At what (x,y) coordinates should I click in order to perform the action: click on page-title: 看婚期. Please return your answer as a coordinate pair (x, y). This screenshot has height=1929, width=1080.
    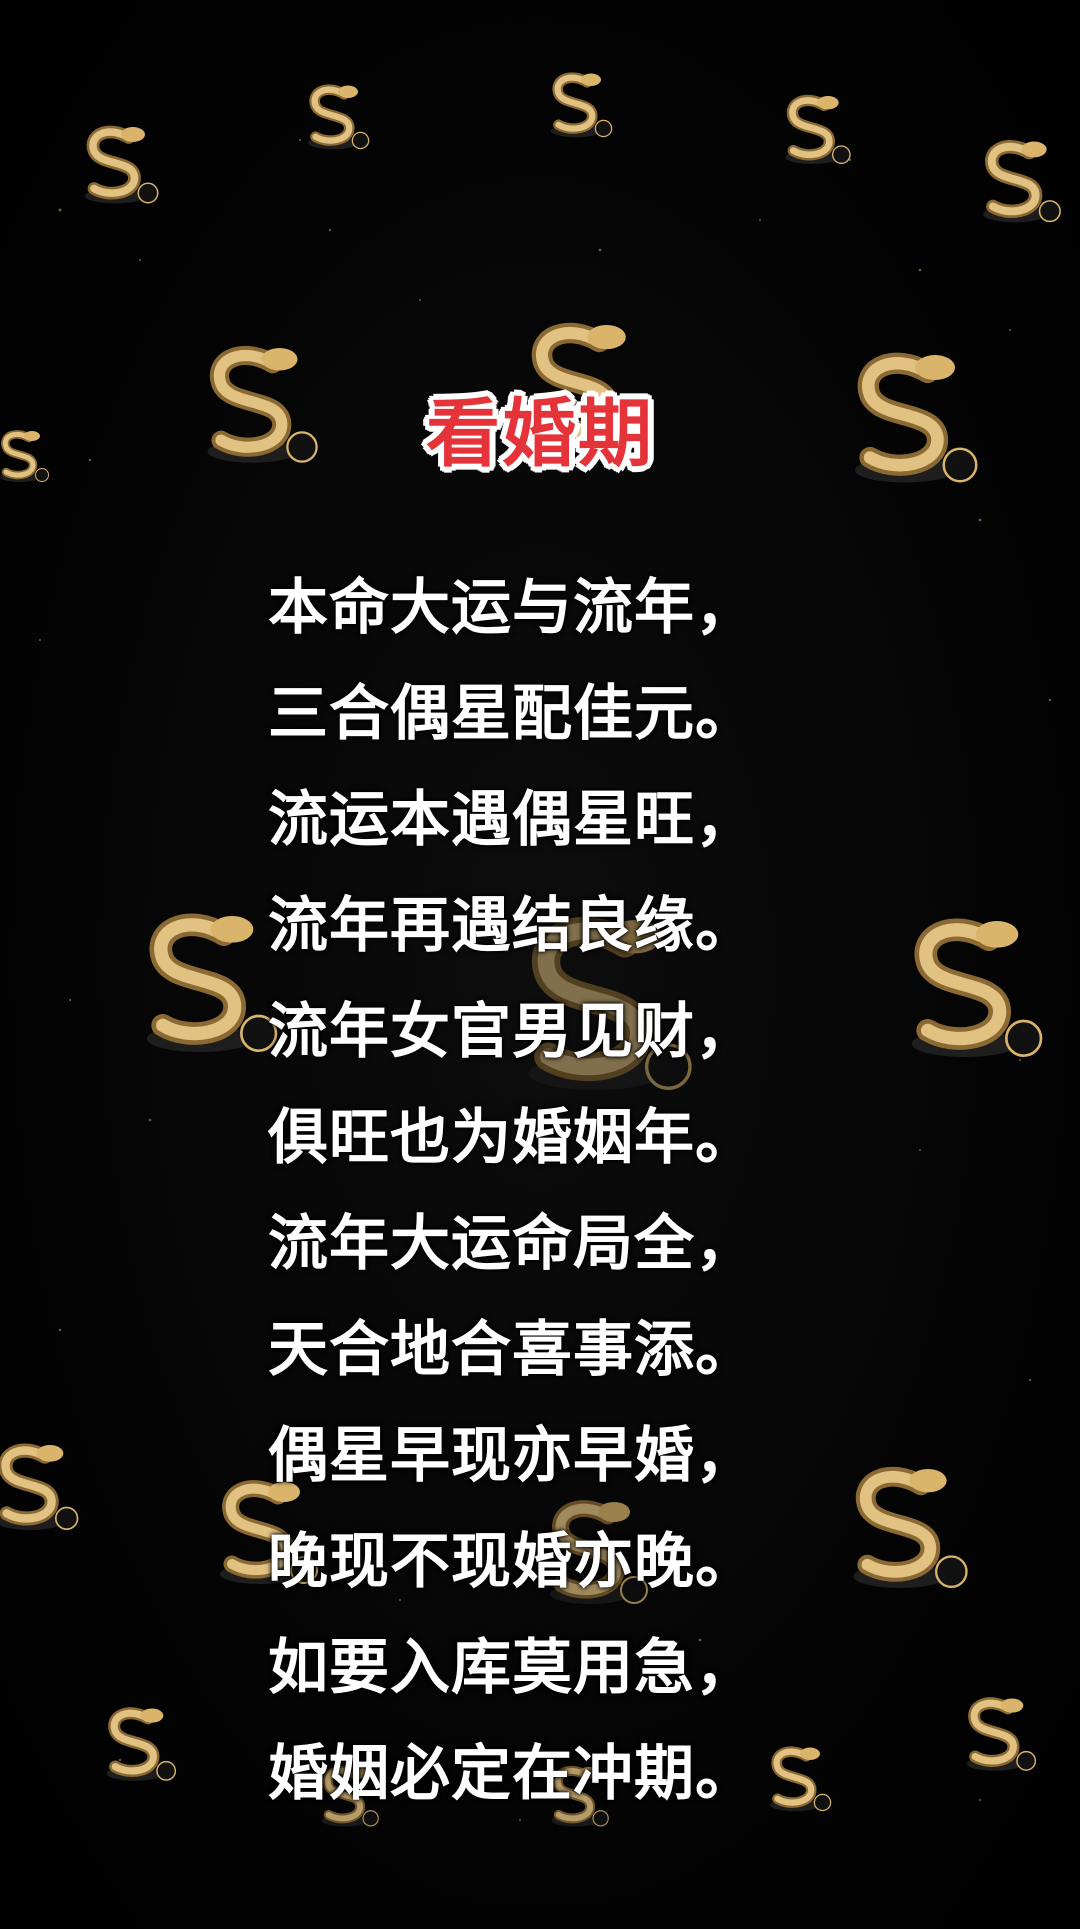
    Looking at the image, I should click on (540, 434).